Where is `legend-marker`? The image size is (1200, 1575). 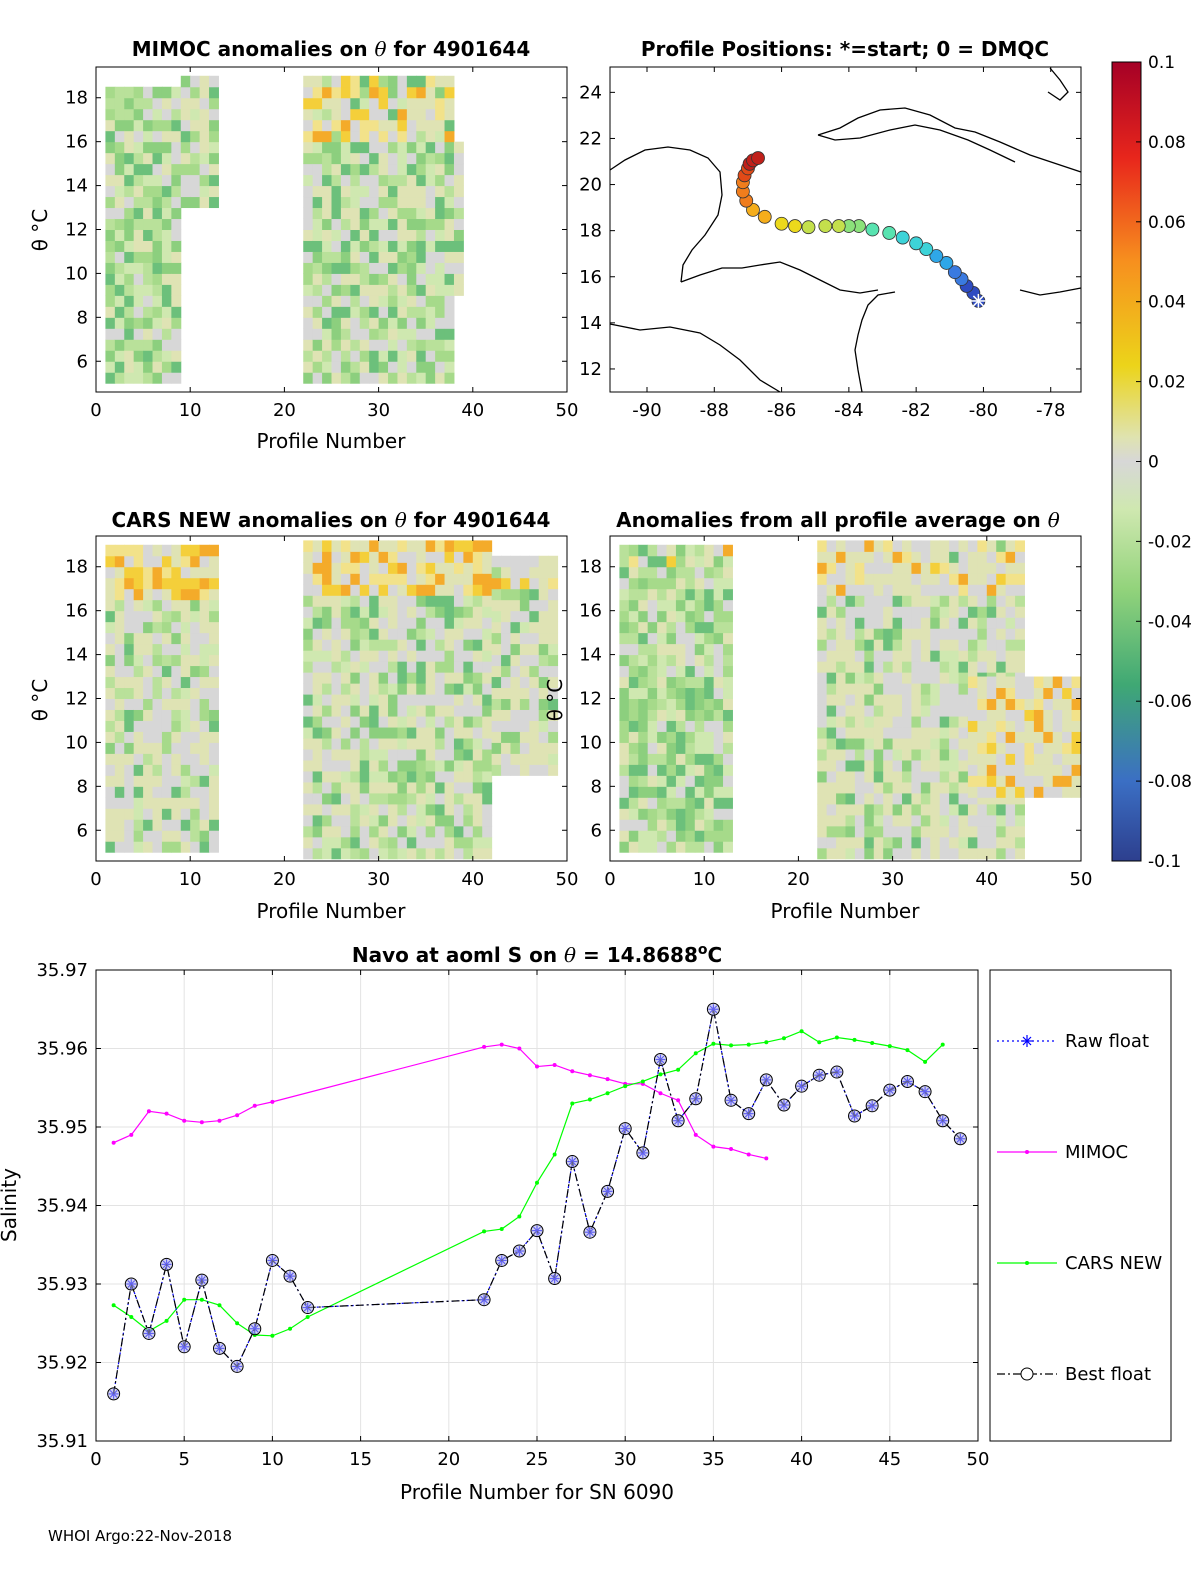 legend-marker is located at coordinates (1027, 1263).